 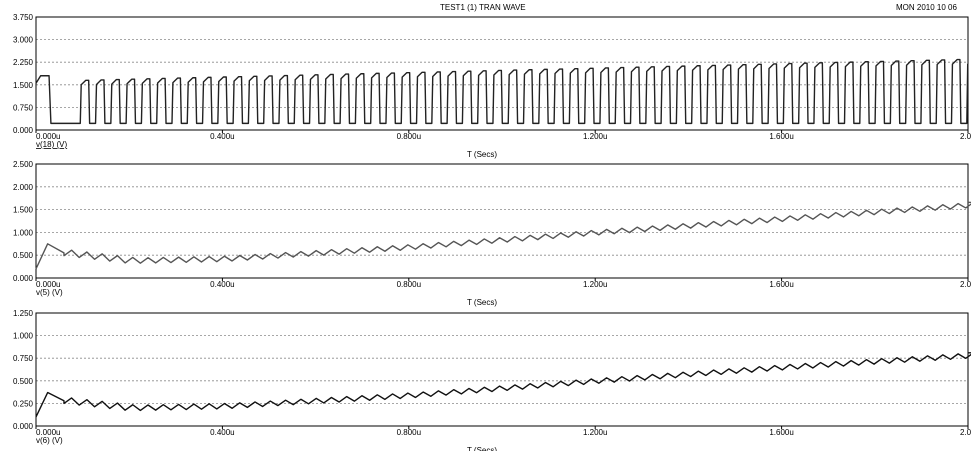 What do you see at coordinates (23, 62) in the screenshot?
I see `y-tick-label: 2.250` at bounding box center [23, 62].